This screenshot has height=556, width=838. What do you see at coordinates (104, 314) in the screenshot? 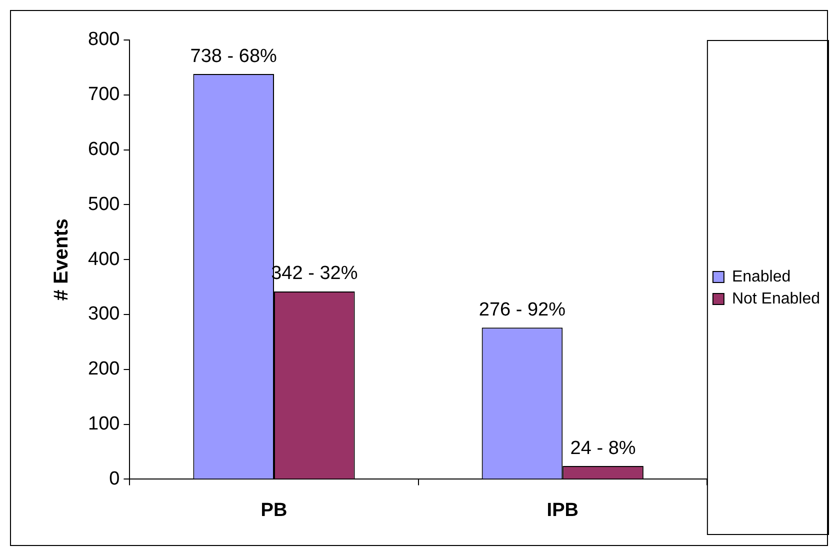
I see `y-tick-label: 300` at bounding box center [104, 314].